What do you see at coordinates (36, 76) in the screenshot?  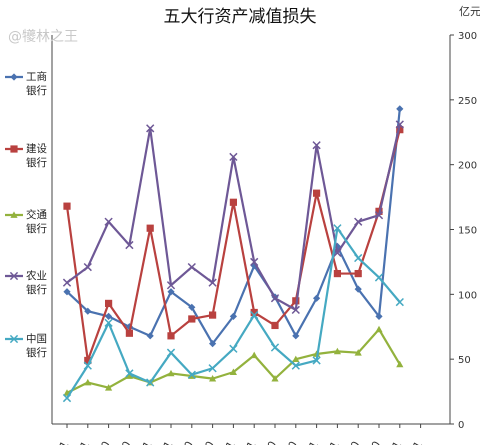 I see `legend-label: 工商` at bounding box center [36, 76].